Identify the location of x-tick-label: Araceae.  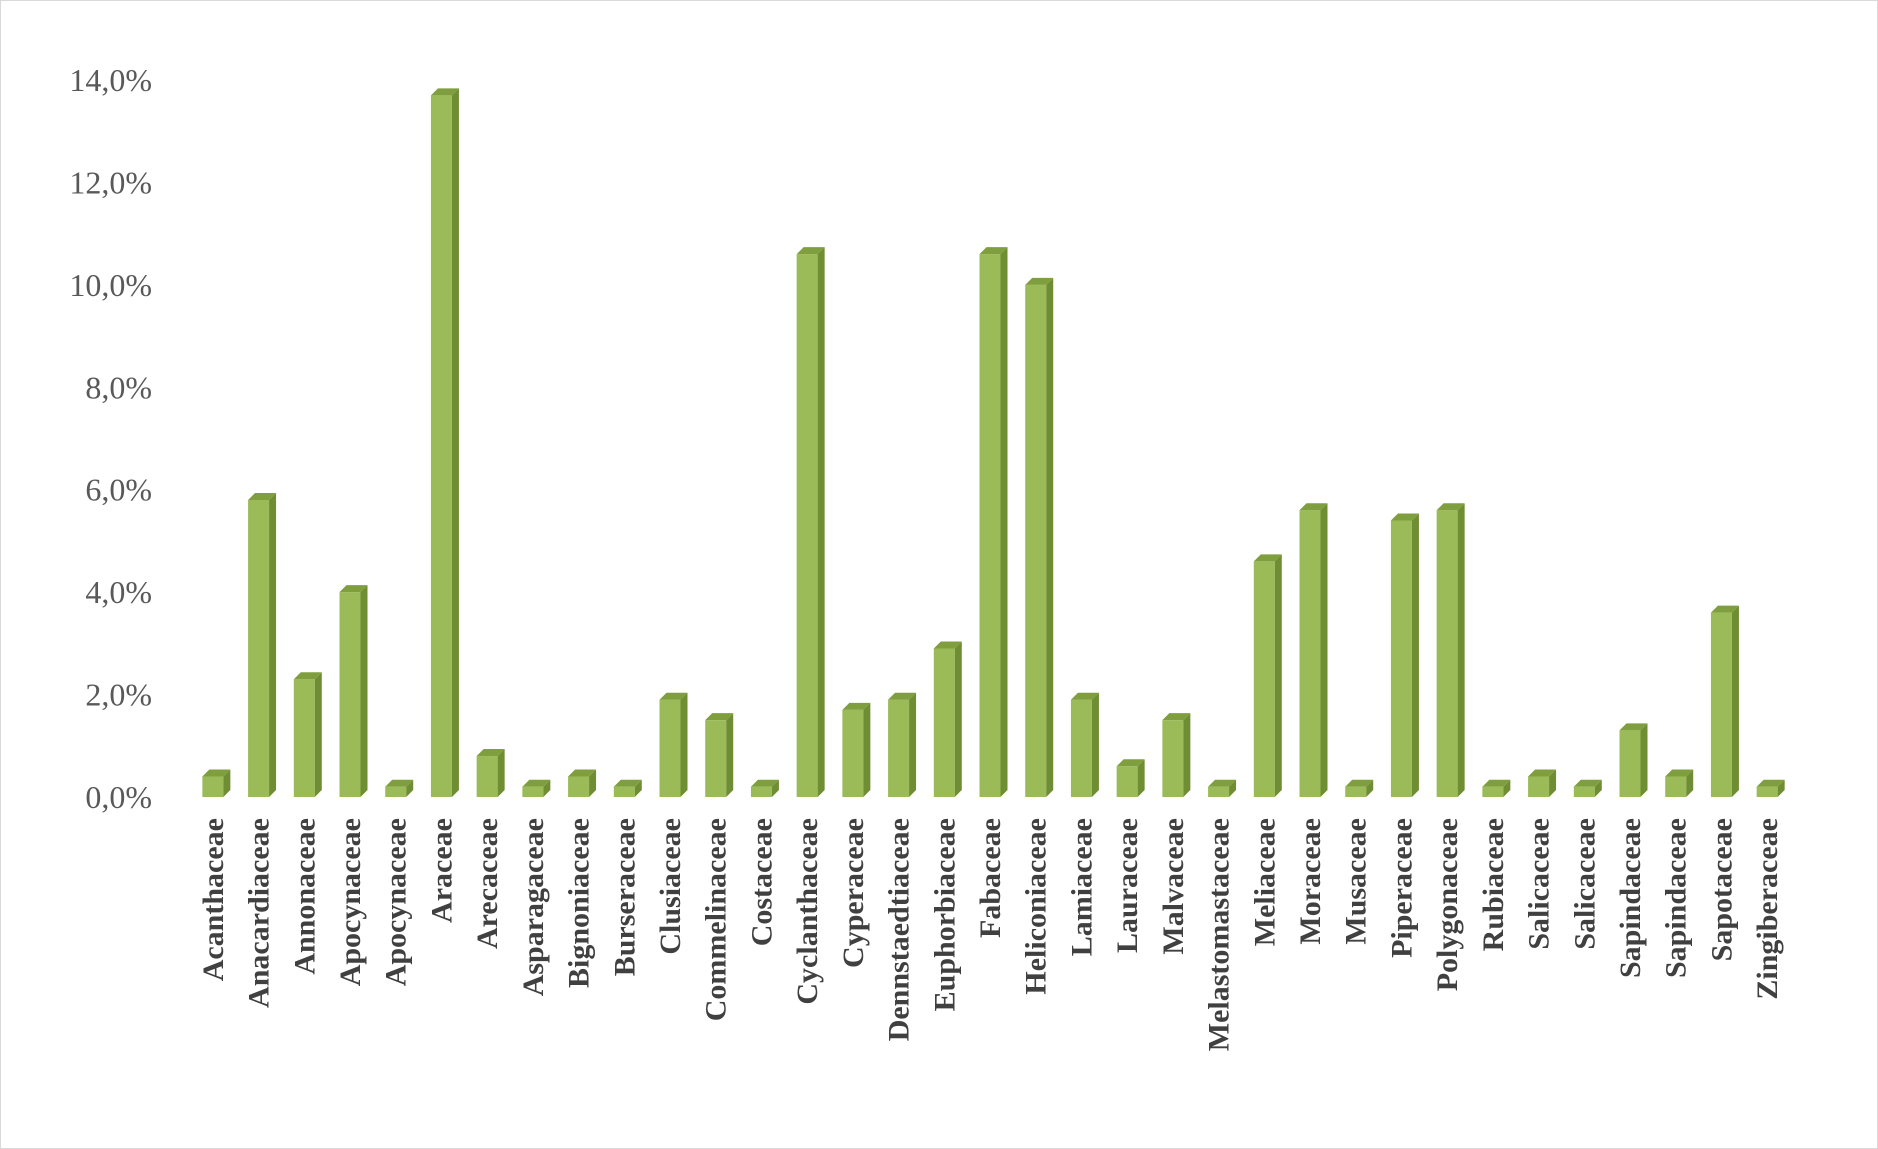
(441, 870).